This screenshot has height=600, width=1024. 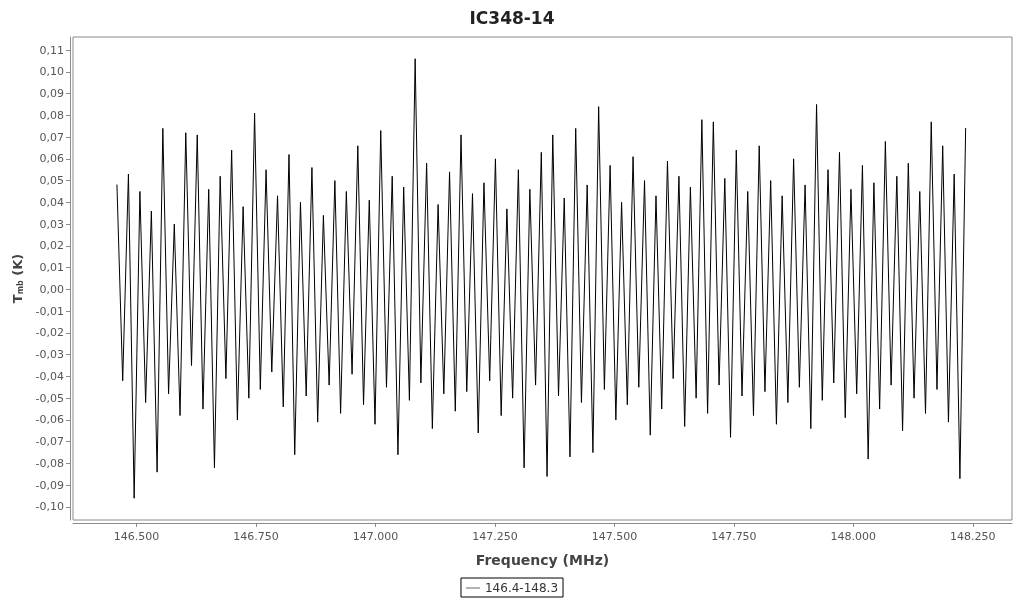 I want to click on y-tick-label: -0,04, so click(x=49, y=376).